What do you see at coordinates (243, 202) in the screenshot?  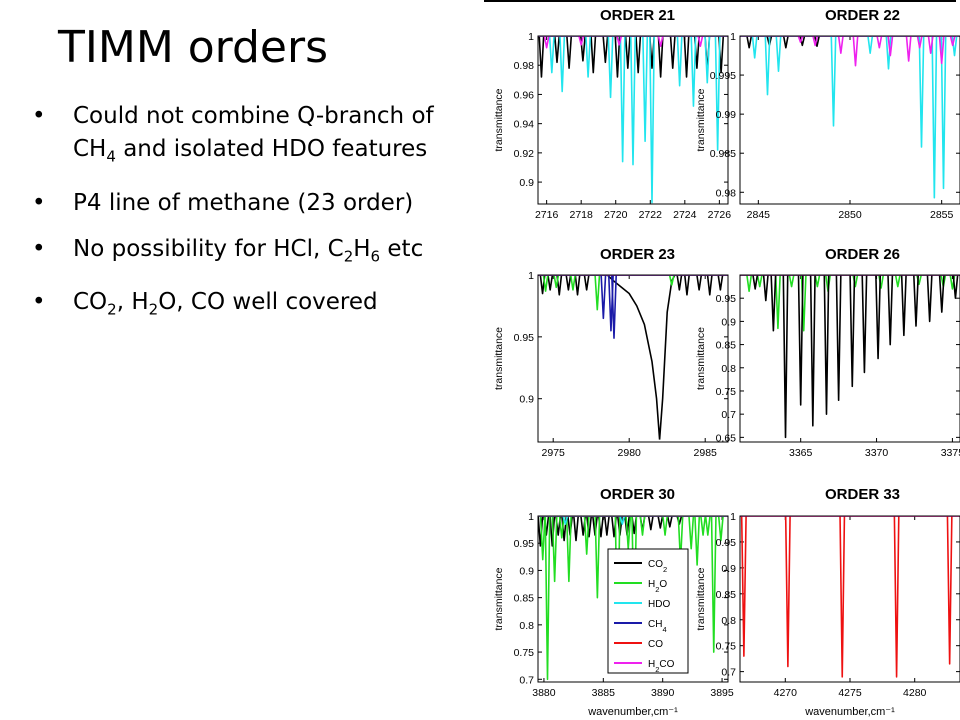 I see `bullet-text: P4 line of methane (23 order)` at bounding box center [243, 202].